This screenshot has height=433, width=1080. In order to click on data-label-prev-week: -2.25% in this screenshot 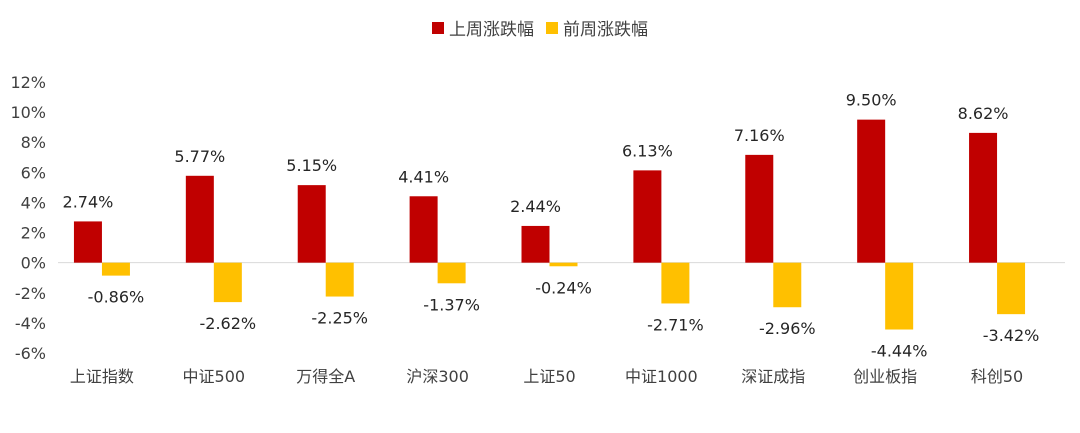, I will do `click(339, 318)`.